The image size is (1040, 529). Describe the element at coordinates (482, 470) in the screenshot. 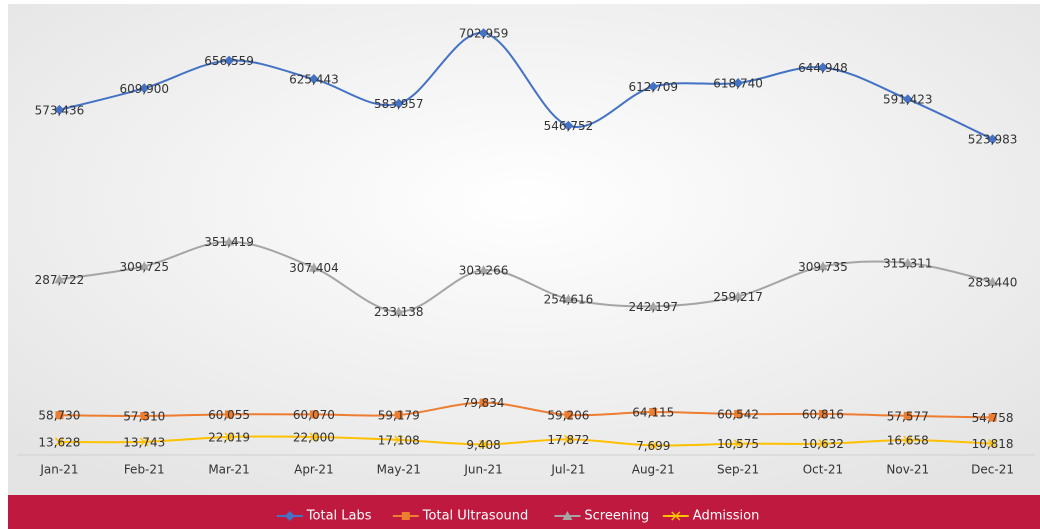

I see `x-tick-label: Jun-21` at that location.